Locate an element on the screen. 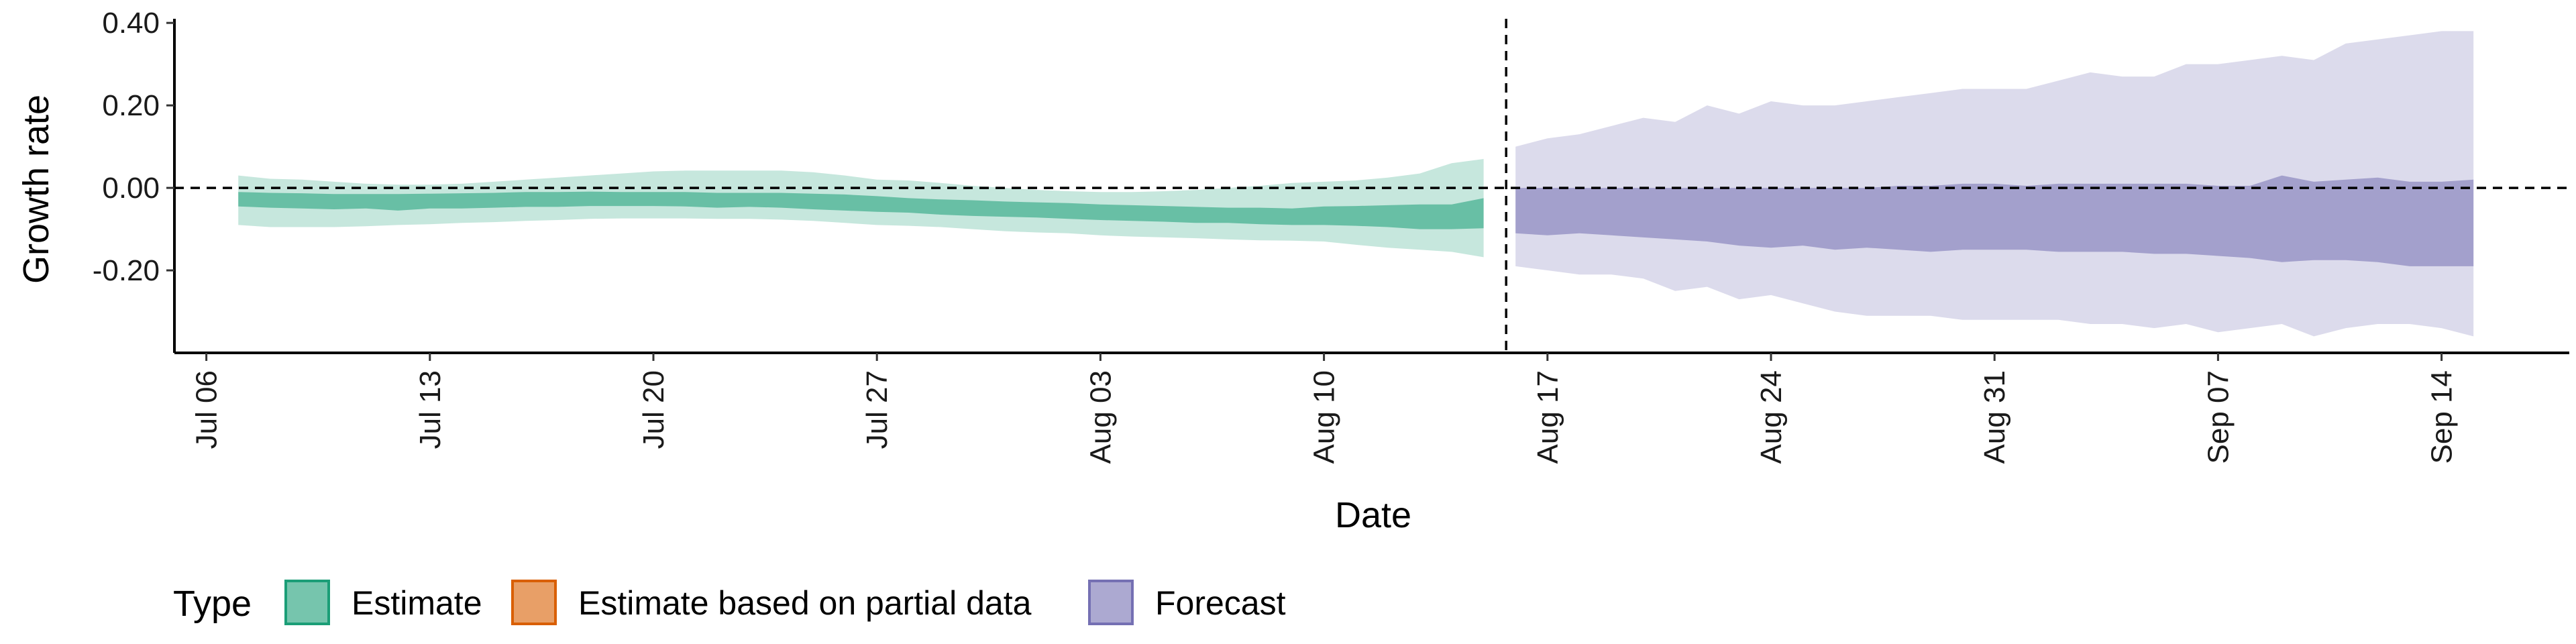 This screenshot has width=2576, height=644. legend-label-forecast: Forecast is located at coordinates (1220, 603).